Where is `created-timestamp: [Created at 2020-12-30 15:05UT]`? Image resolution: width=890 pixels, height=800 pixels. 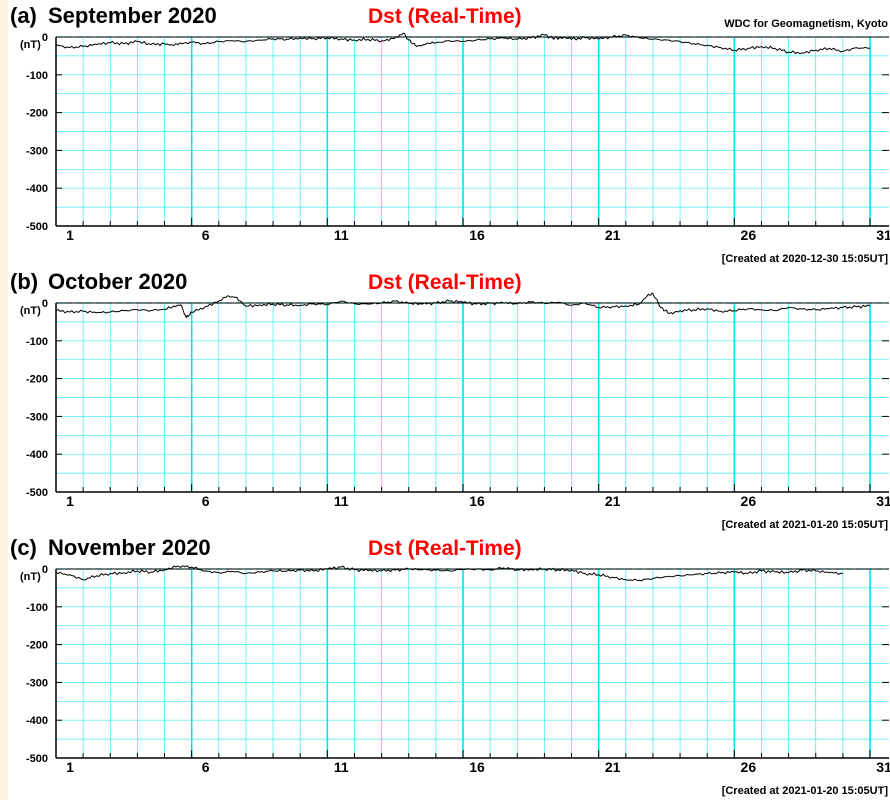 created-timestamp: [Created at 2020-12-30 15:05UT] is located at coordinates (805, 259).